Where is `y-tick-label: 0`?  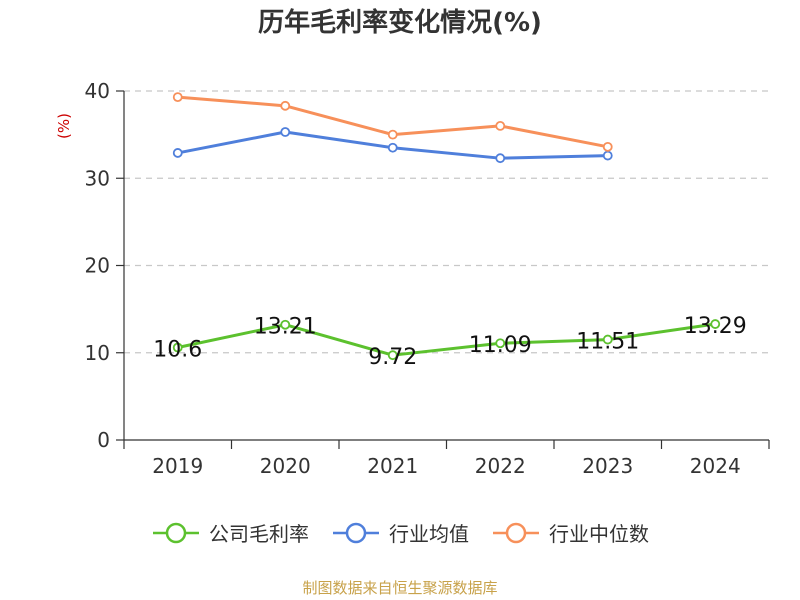 y-tick-label: 0 is located at coordinates (103, 440).